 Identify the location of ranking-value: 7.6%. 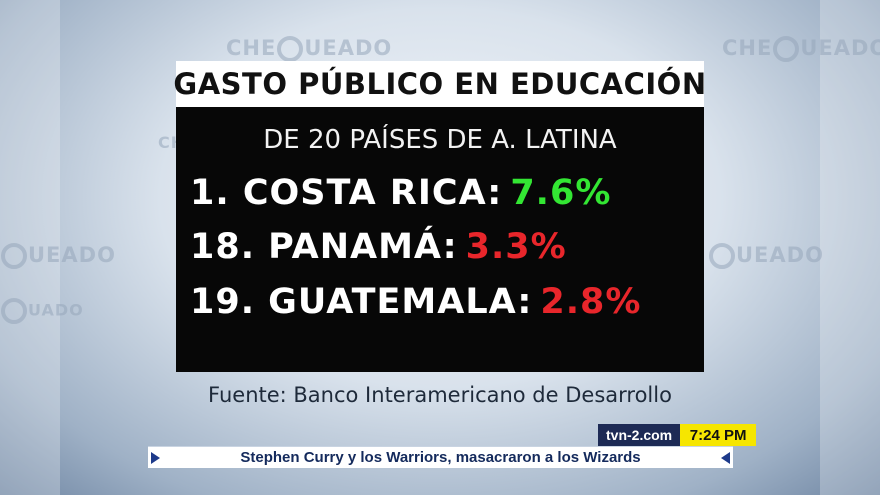
(561, 193).